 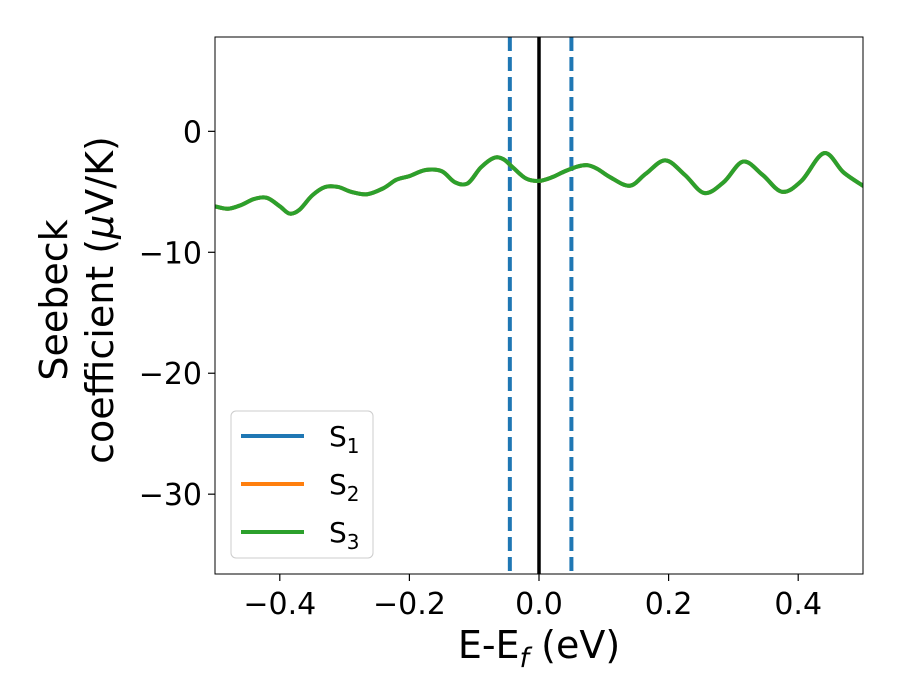 I want to click on x-tick-label: 0.0, so click(x=539, y=604).